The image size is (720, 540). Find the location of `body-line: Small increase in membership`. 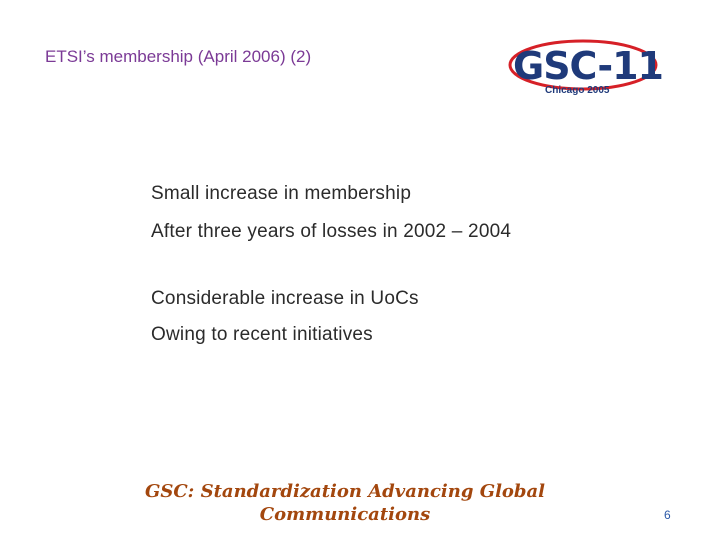

body-line: Small increase in membership is located at coordinates (281, 193).